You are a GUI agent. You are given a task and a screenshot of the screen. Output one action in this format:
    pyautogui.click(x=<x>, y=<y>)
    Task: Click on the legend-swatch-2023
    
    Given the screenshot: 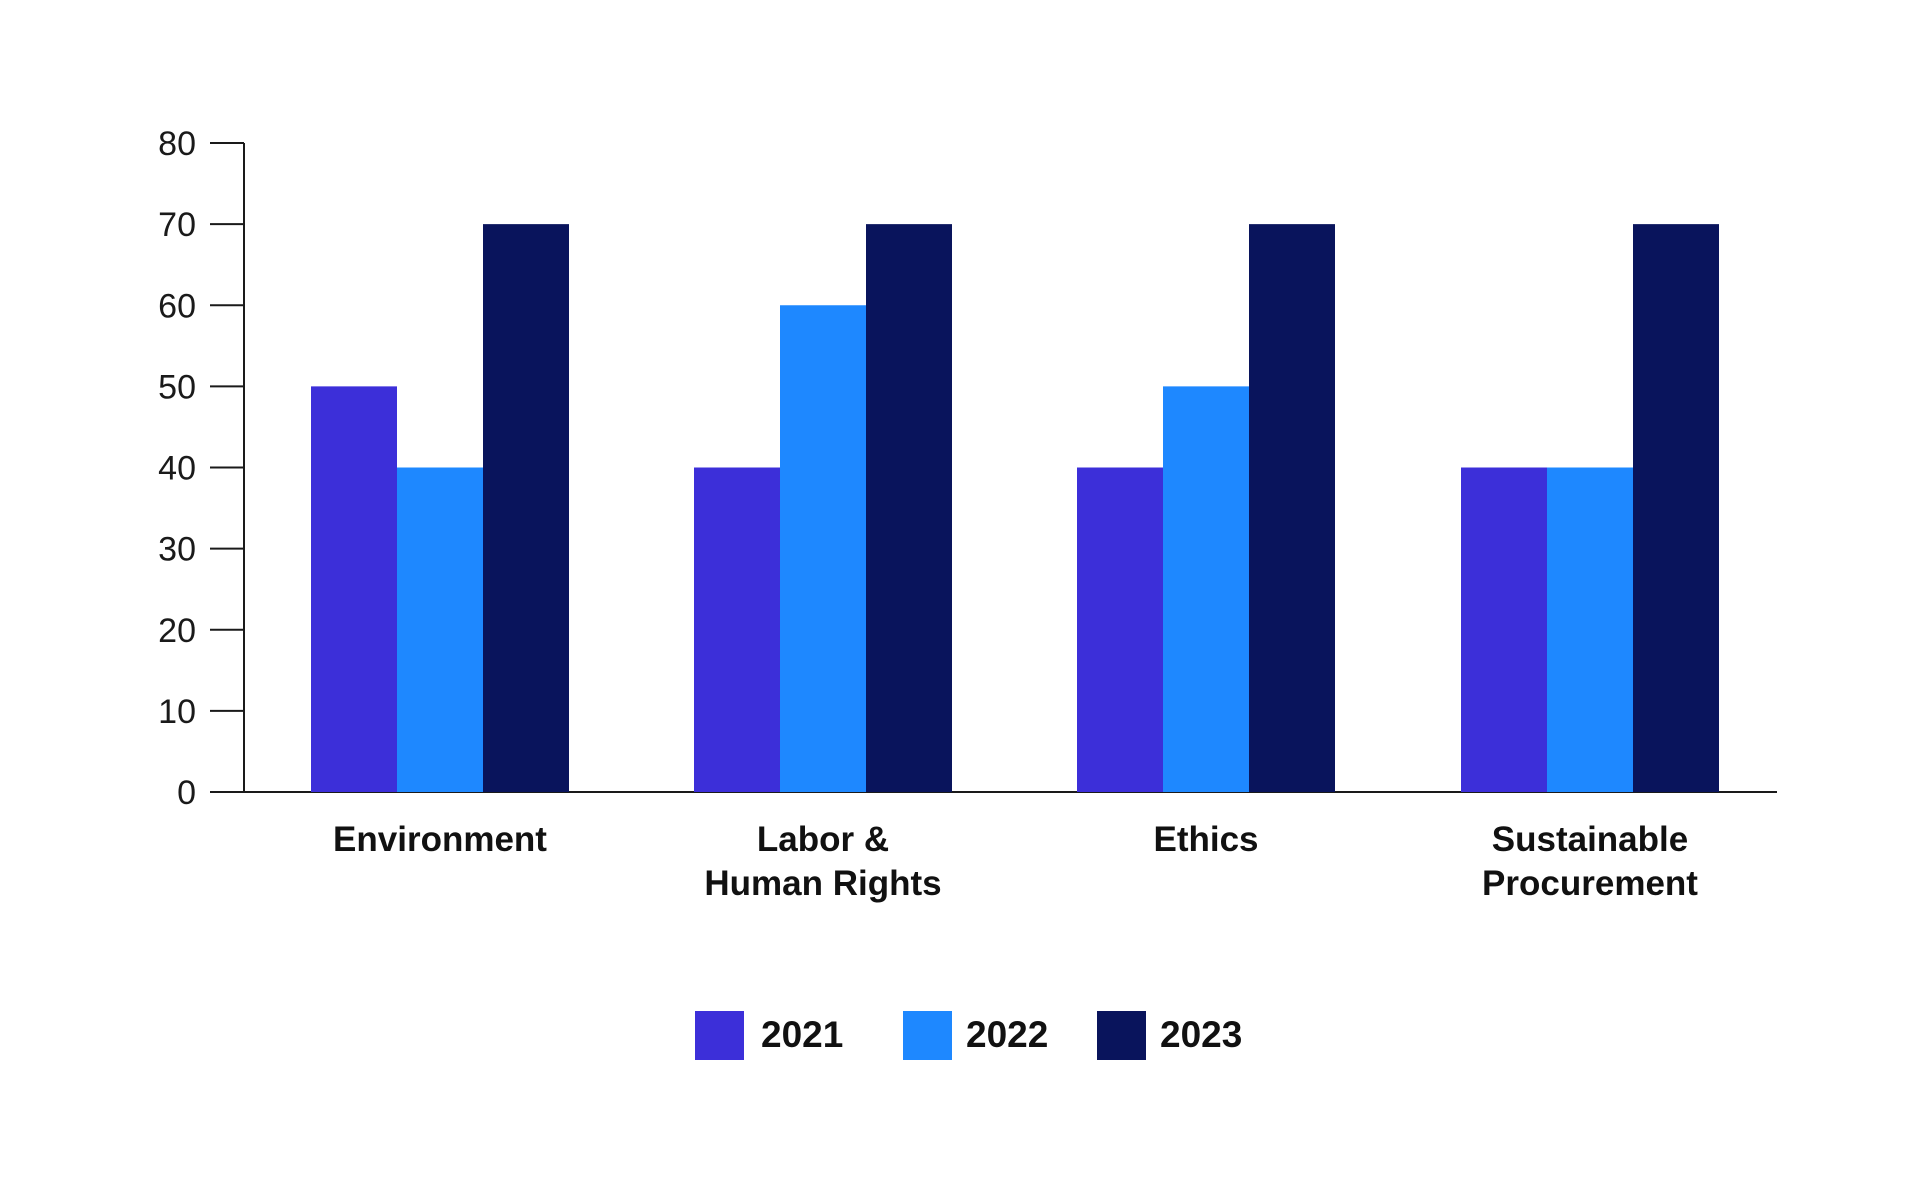 What is the action you would take?
    pyautogui.click(x=1121, y=1035)
    